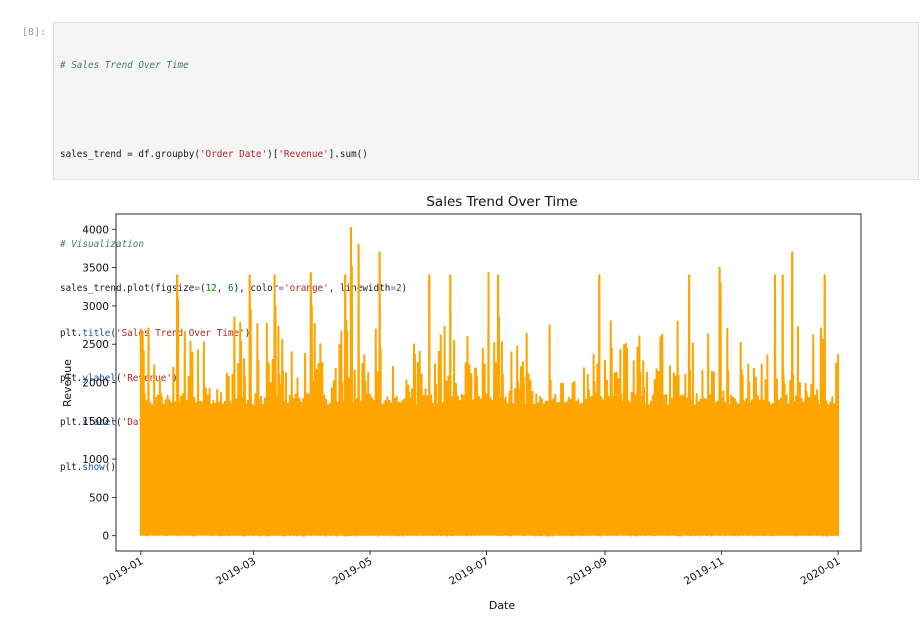  Describe the element at coordinates (256, 289) in the screenshot. I see `code-token: ), color` at that location.